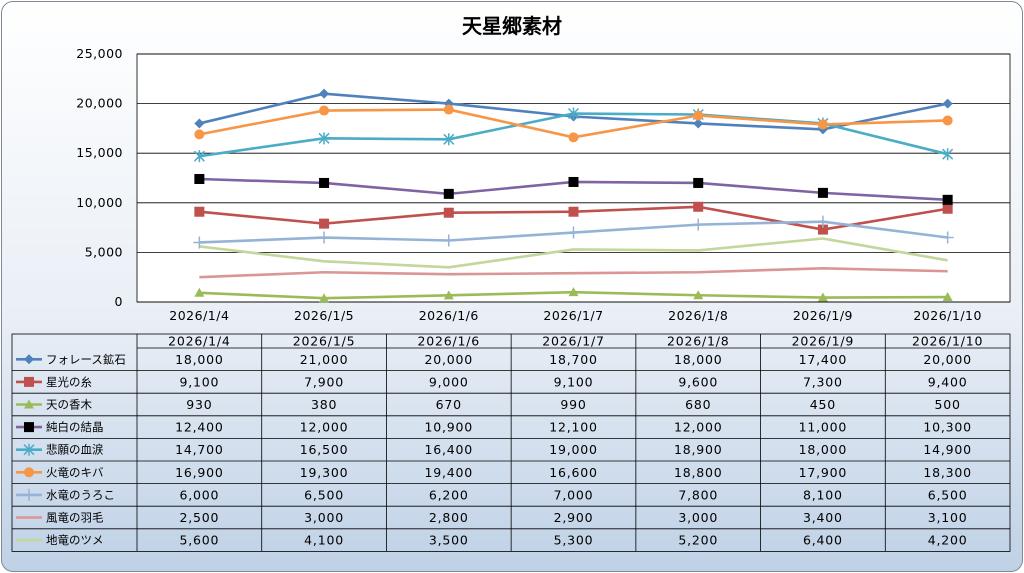 This screenshot has height=573, width=1024. What do you see at coordinates (823, 517) in the screenshot?
I see `table-value-cell: 3,400` at bounding box center [823, 517].